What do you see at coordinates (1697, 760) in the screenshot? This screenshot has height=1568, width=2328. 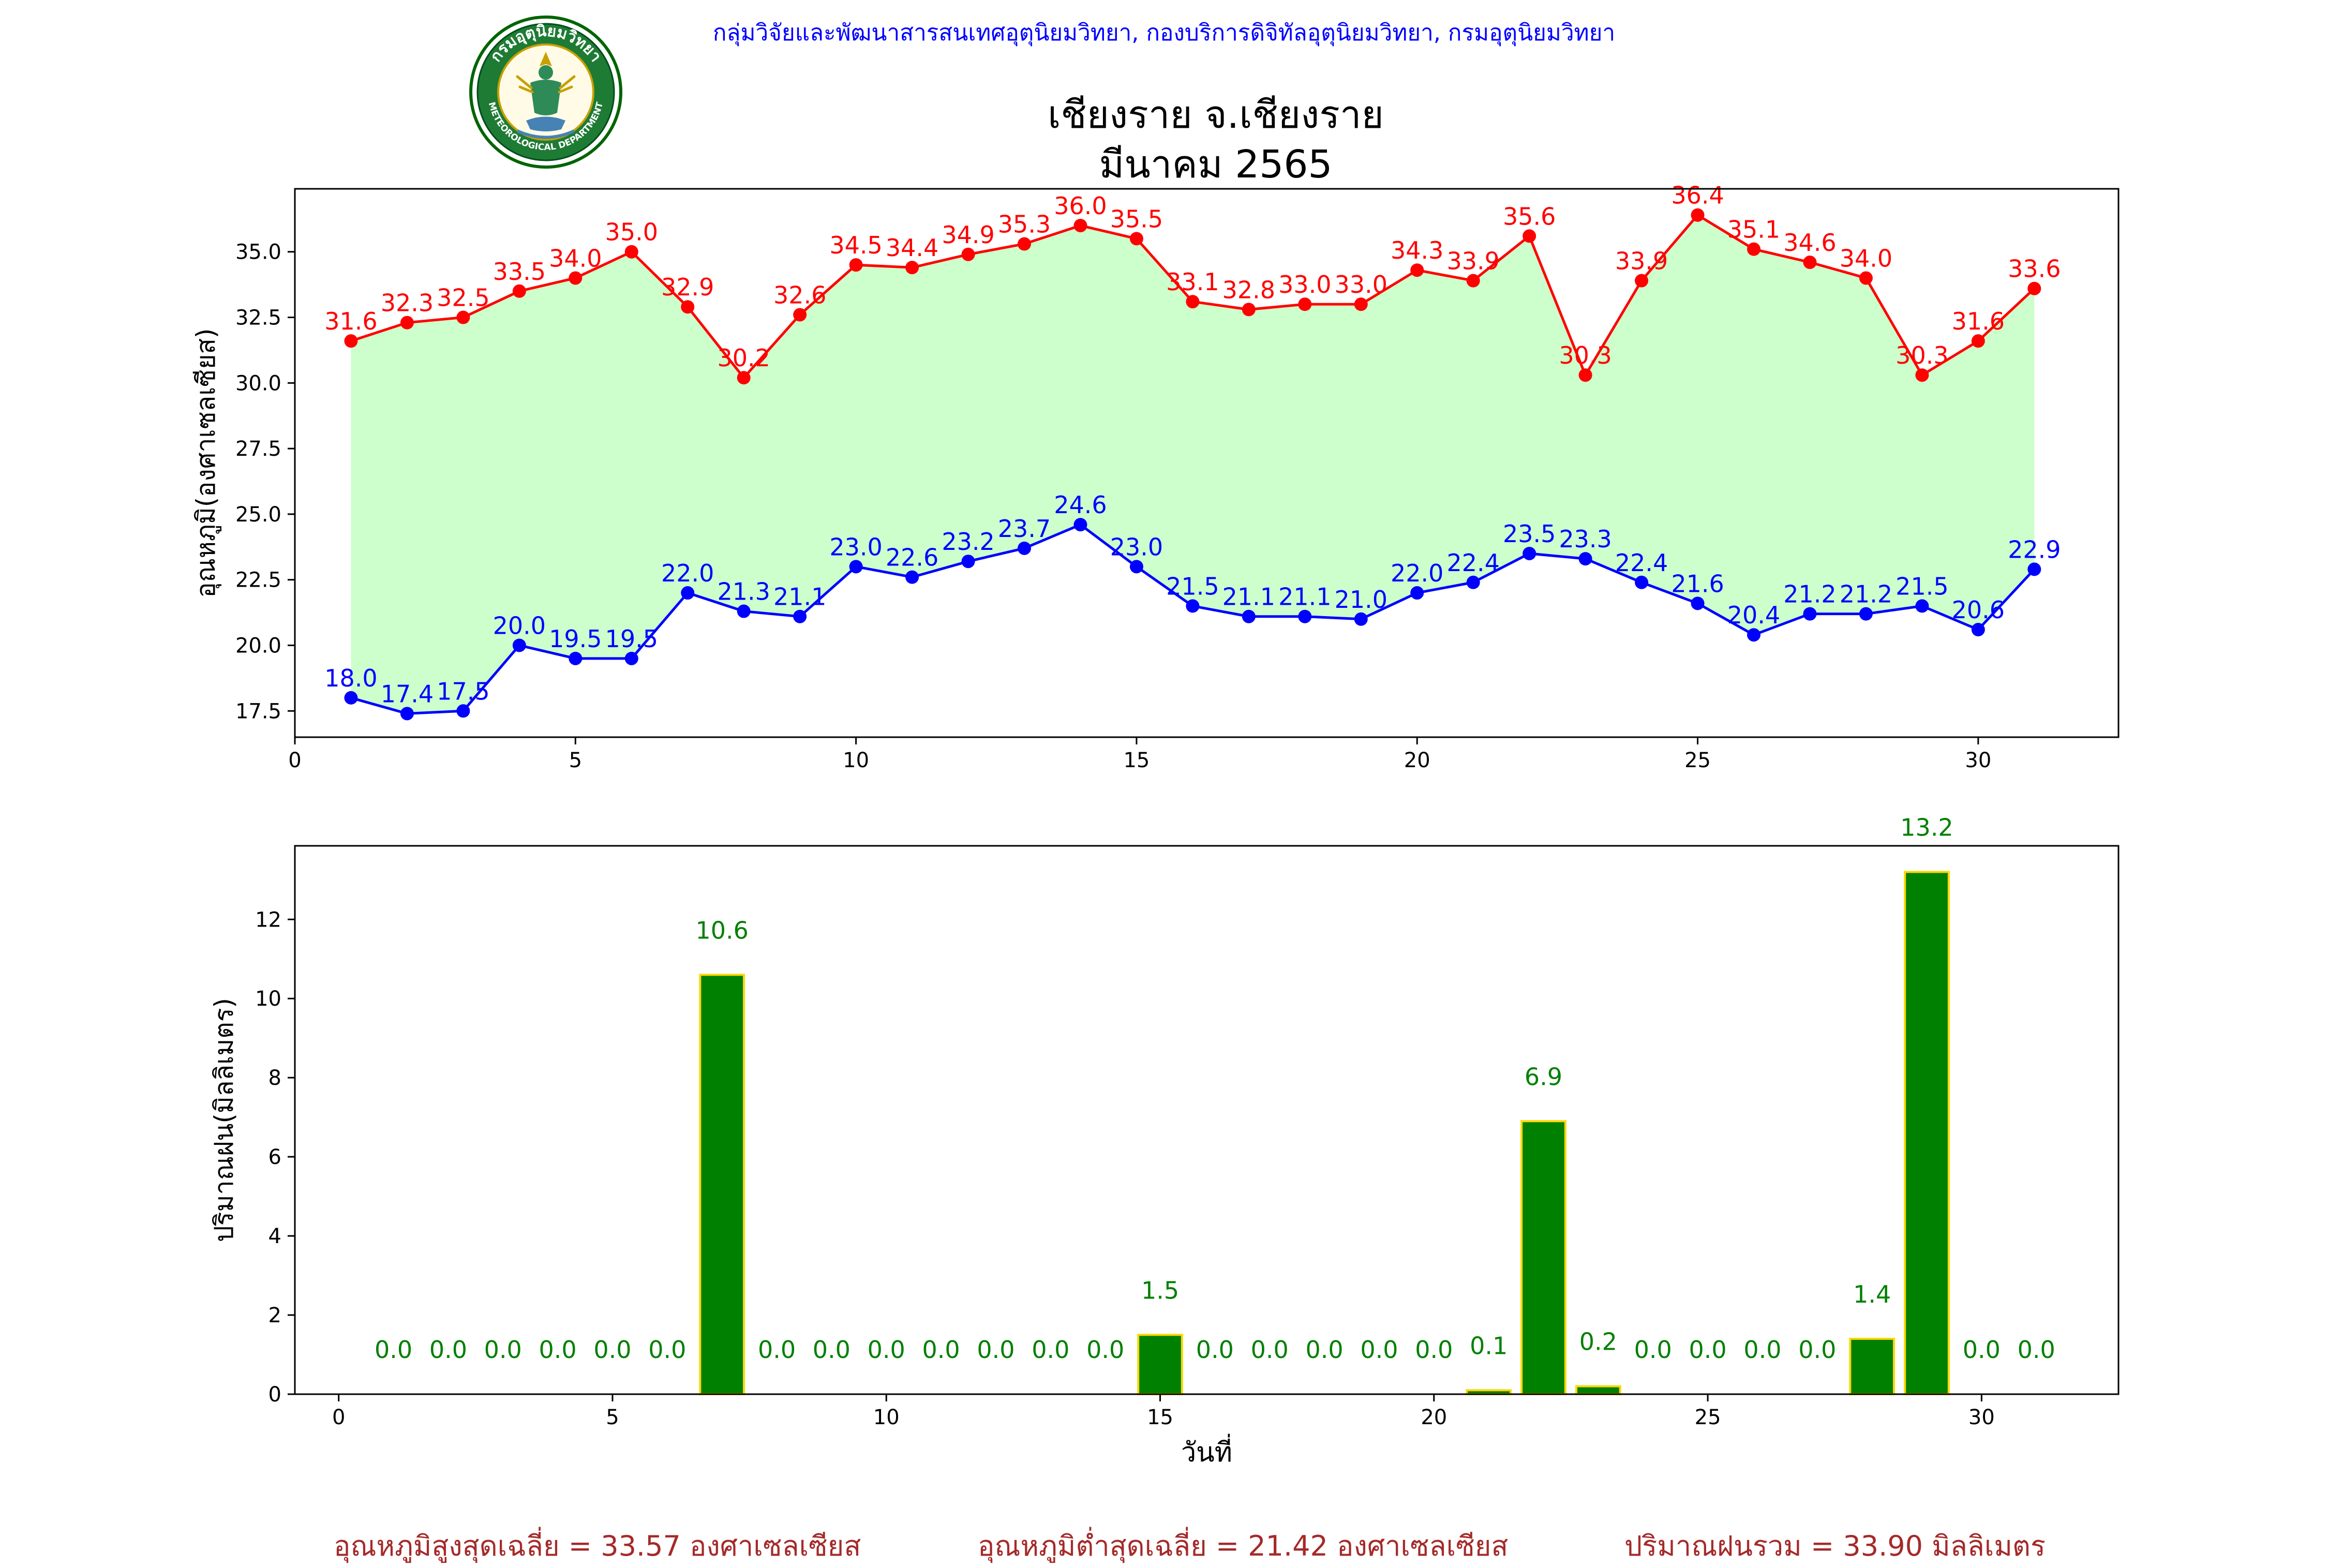 I see `x-tick-label: 25` at bounding box center [1697, 760].